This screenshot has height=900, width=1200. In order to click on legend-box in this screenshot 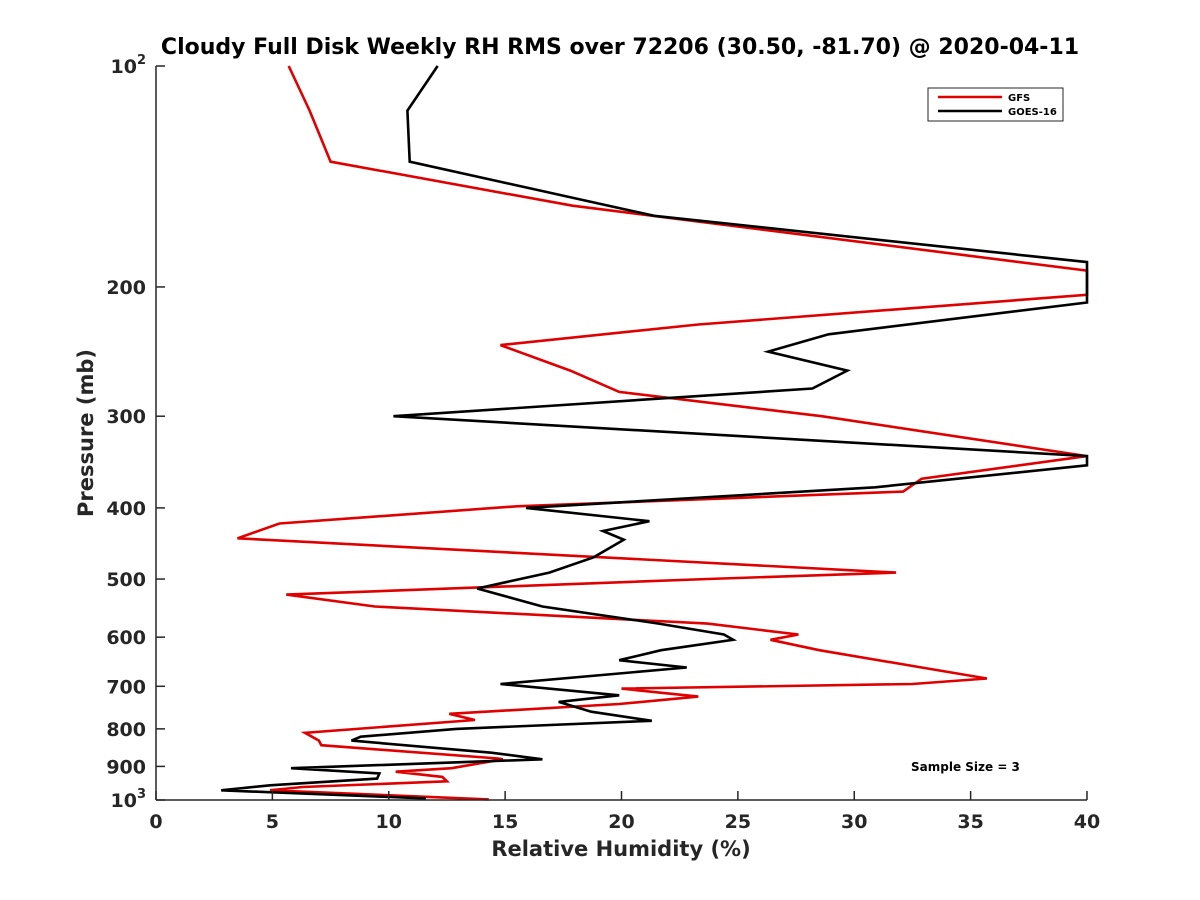, I will do `click(995, 104)`.